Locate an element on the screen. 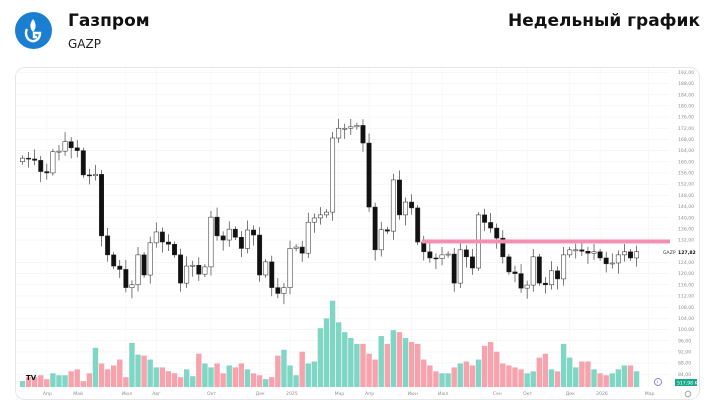  level-line is located at coordinates (546, 241).